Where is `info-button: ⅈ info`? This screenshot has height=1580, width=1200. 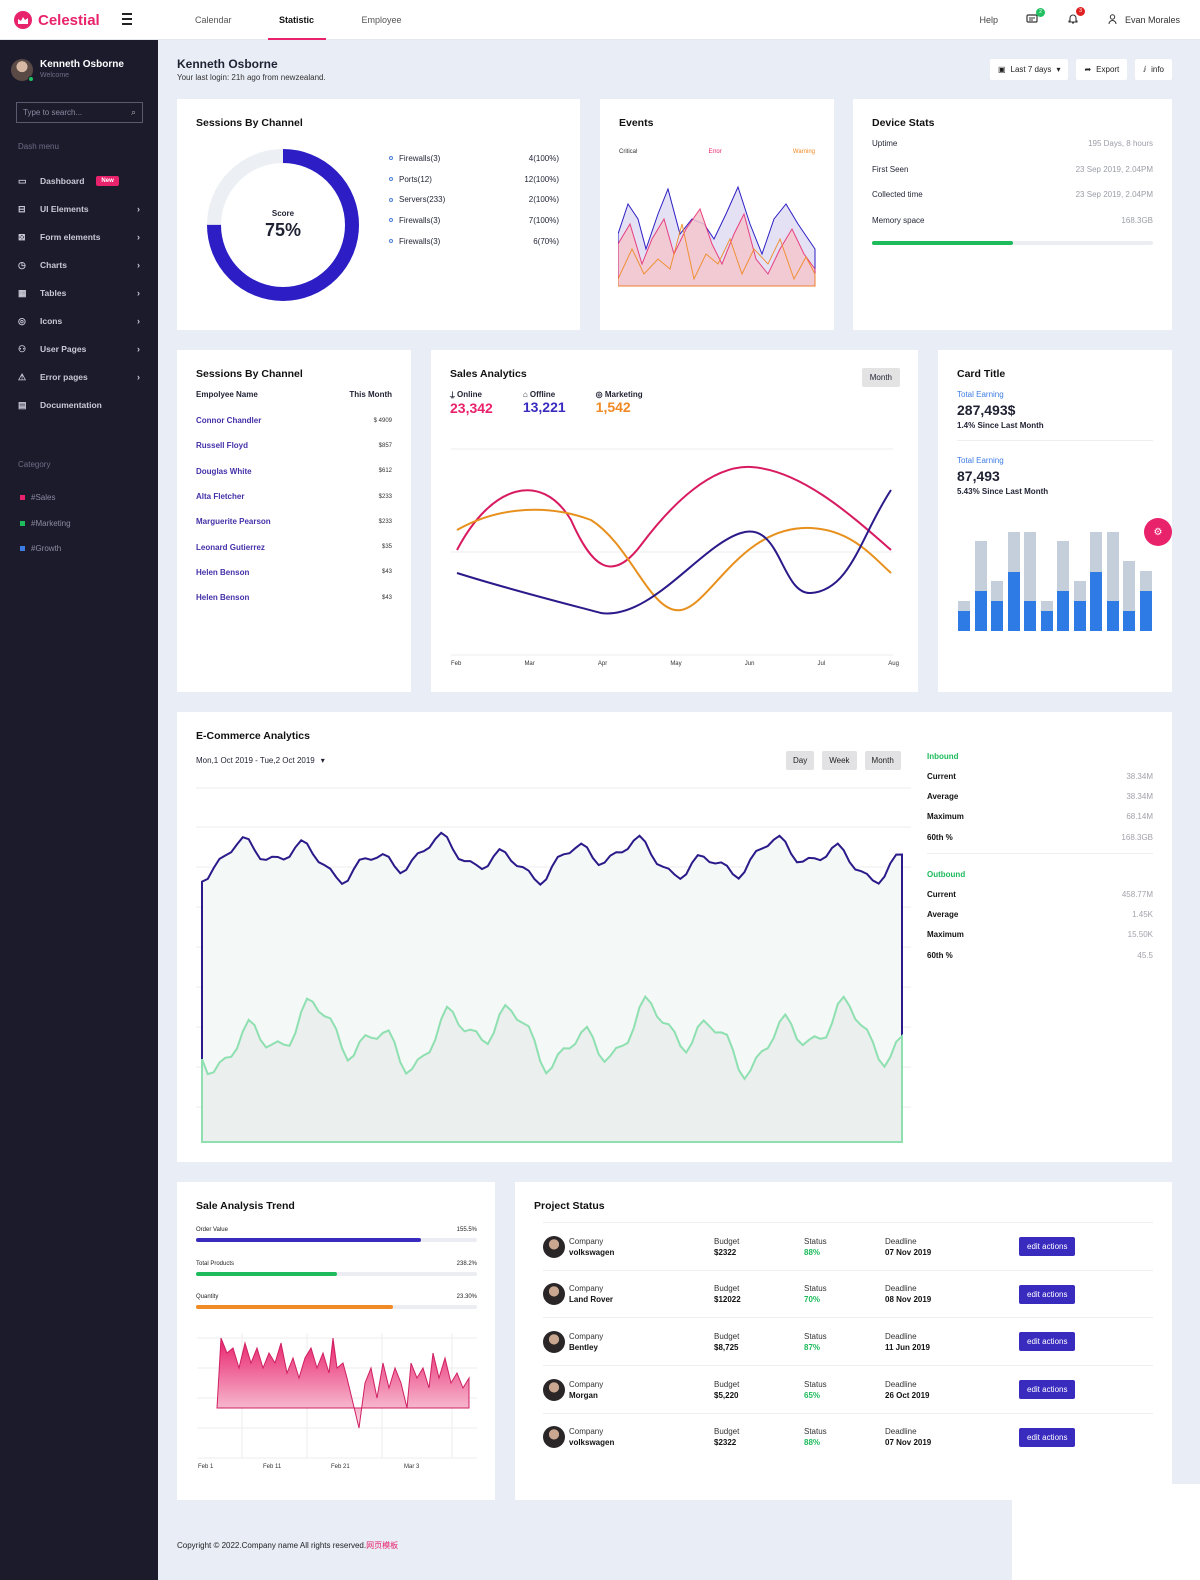 info-button: ⅈ info is located at coordinates (1153, 69).